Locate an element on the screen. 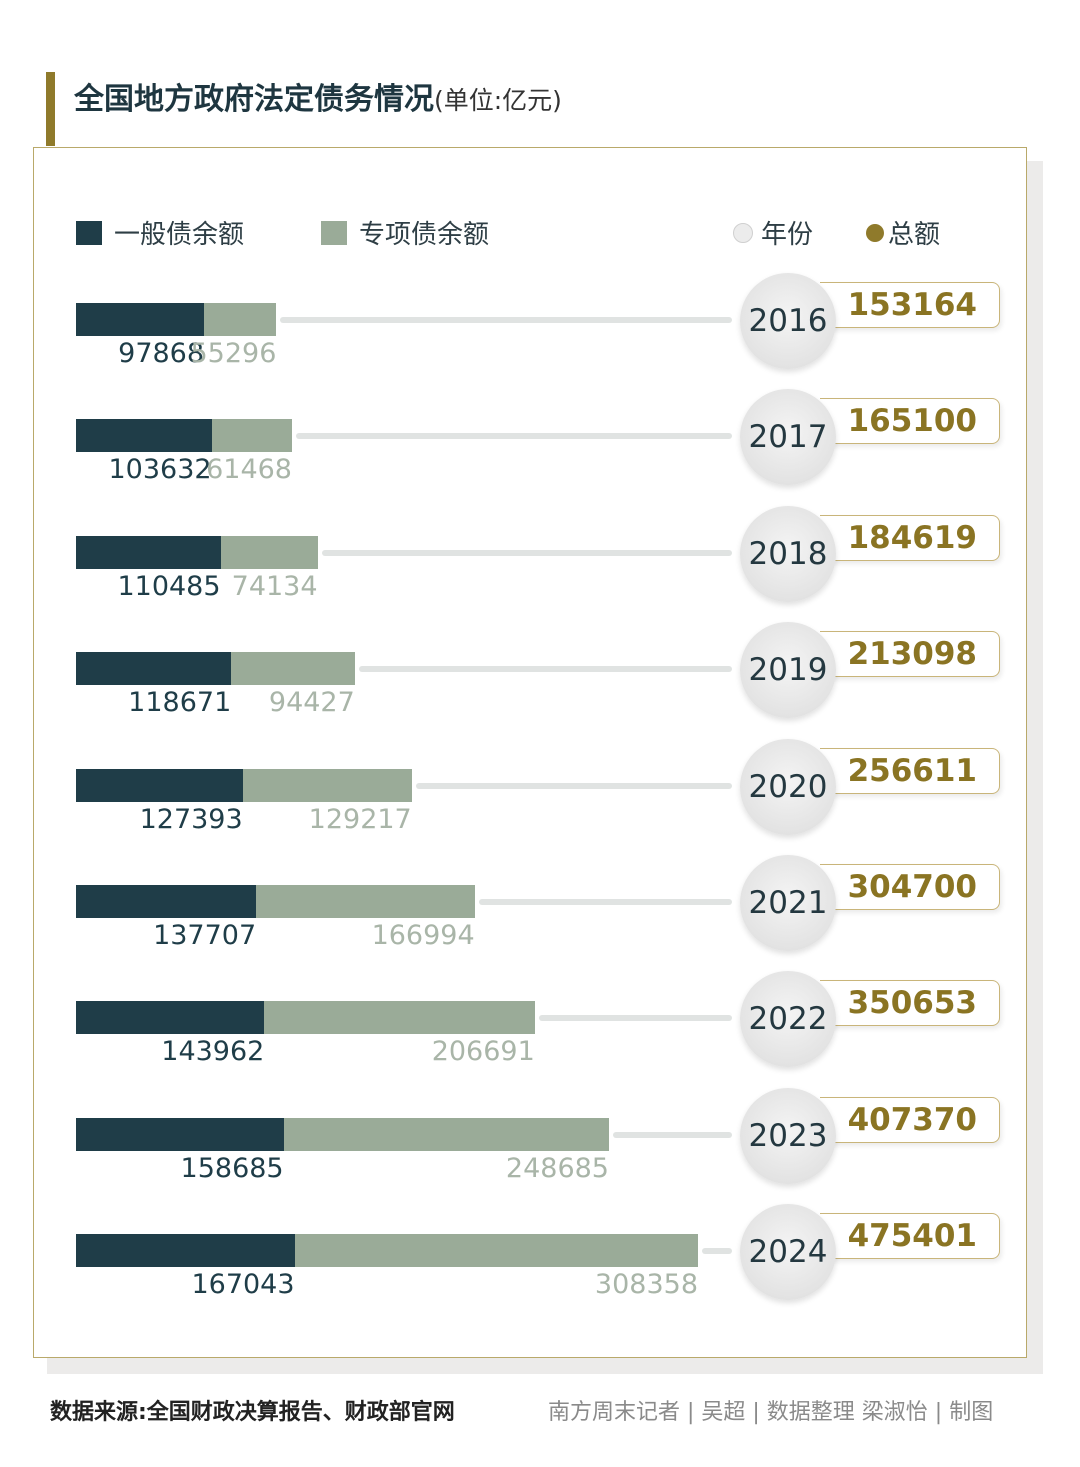 Image resolution: width=1080 pixels, height=1467 pixels. legend-year-dot is located at coordinates (743, 232).